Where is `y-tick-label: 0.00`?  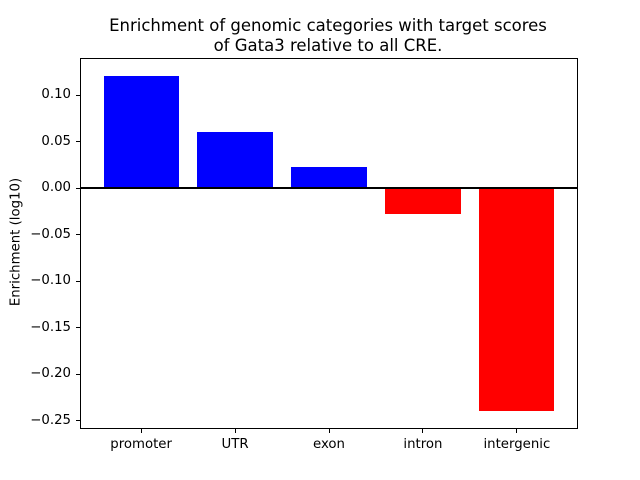 y-tick-label: 0.00 is located at coordinates (56, 188).